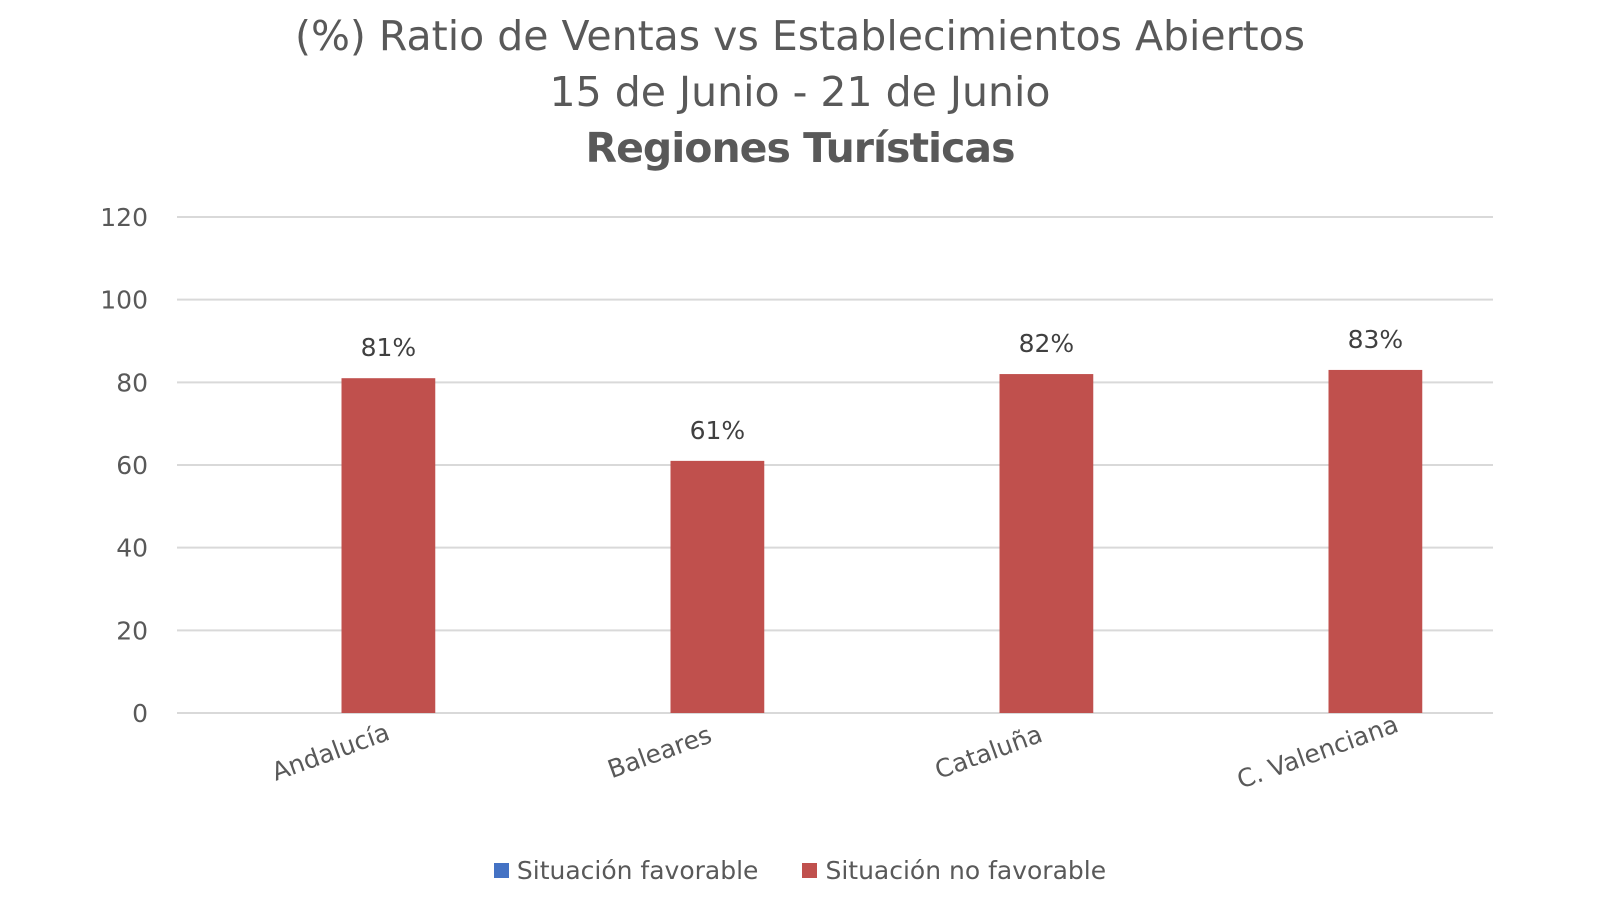  What do you see at coordinates (124, 217) in the screenshot?
I see `y-tick-label-120: 120` at bounding box center [124, 217].